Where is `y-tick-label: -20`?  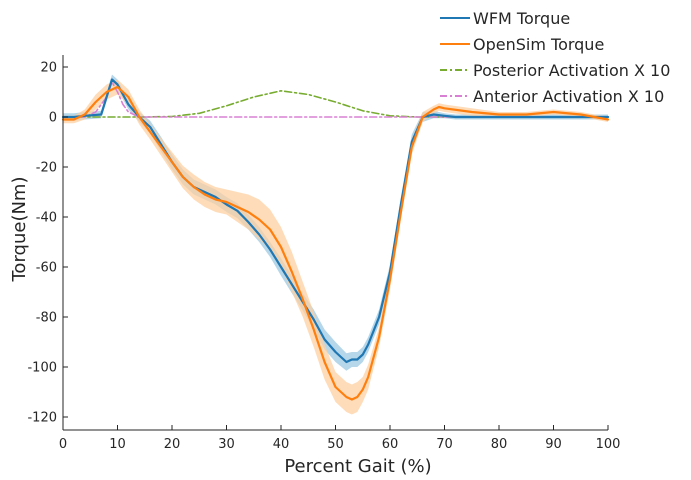 y-tick-label: -20 is located at coordinates (46, 168).